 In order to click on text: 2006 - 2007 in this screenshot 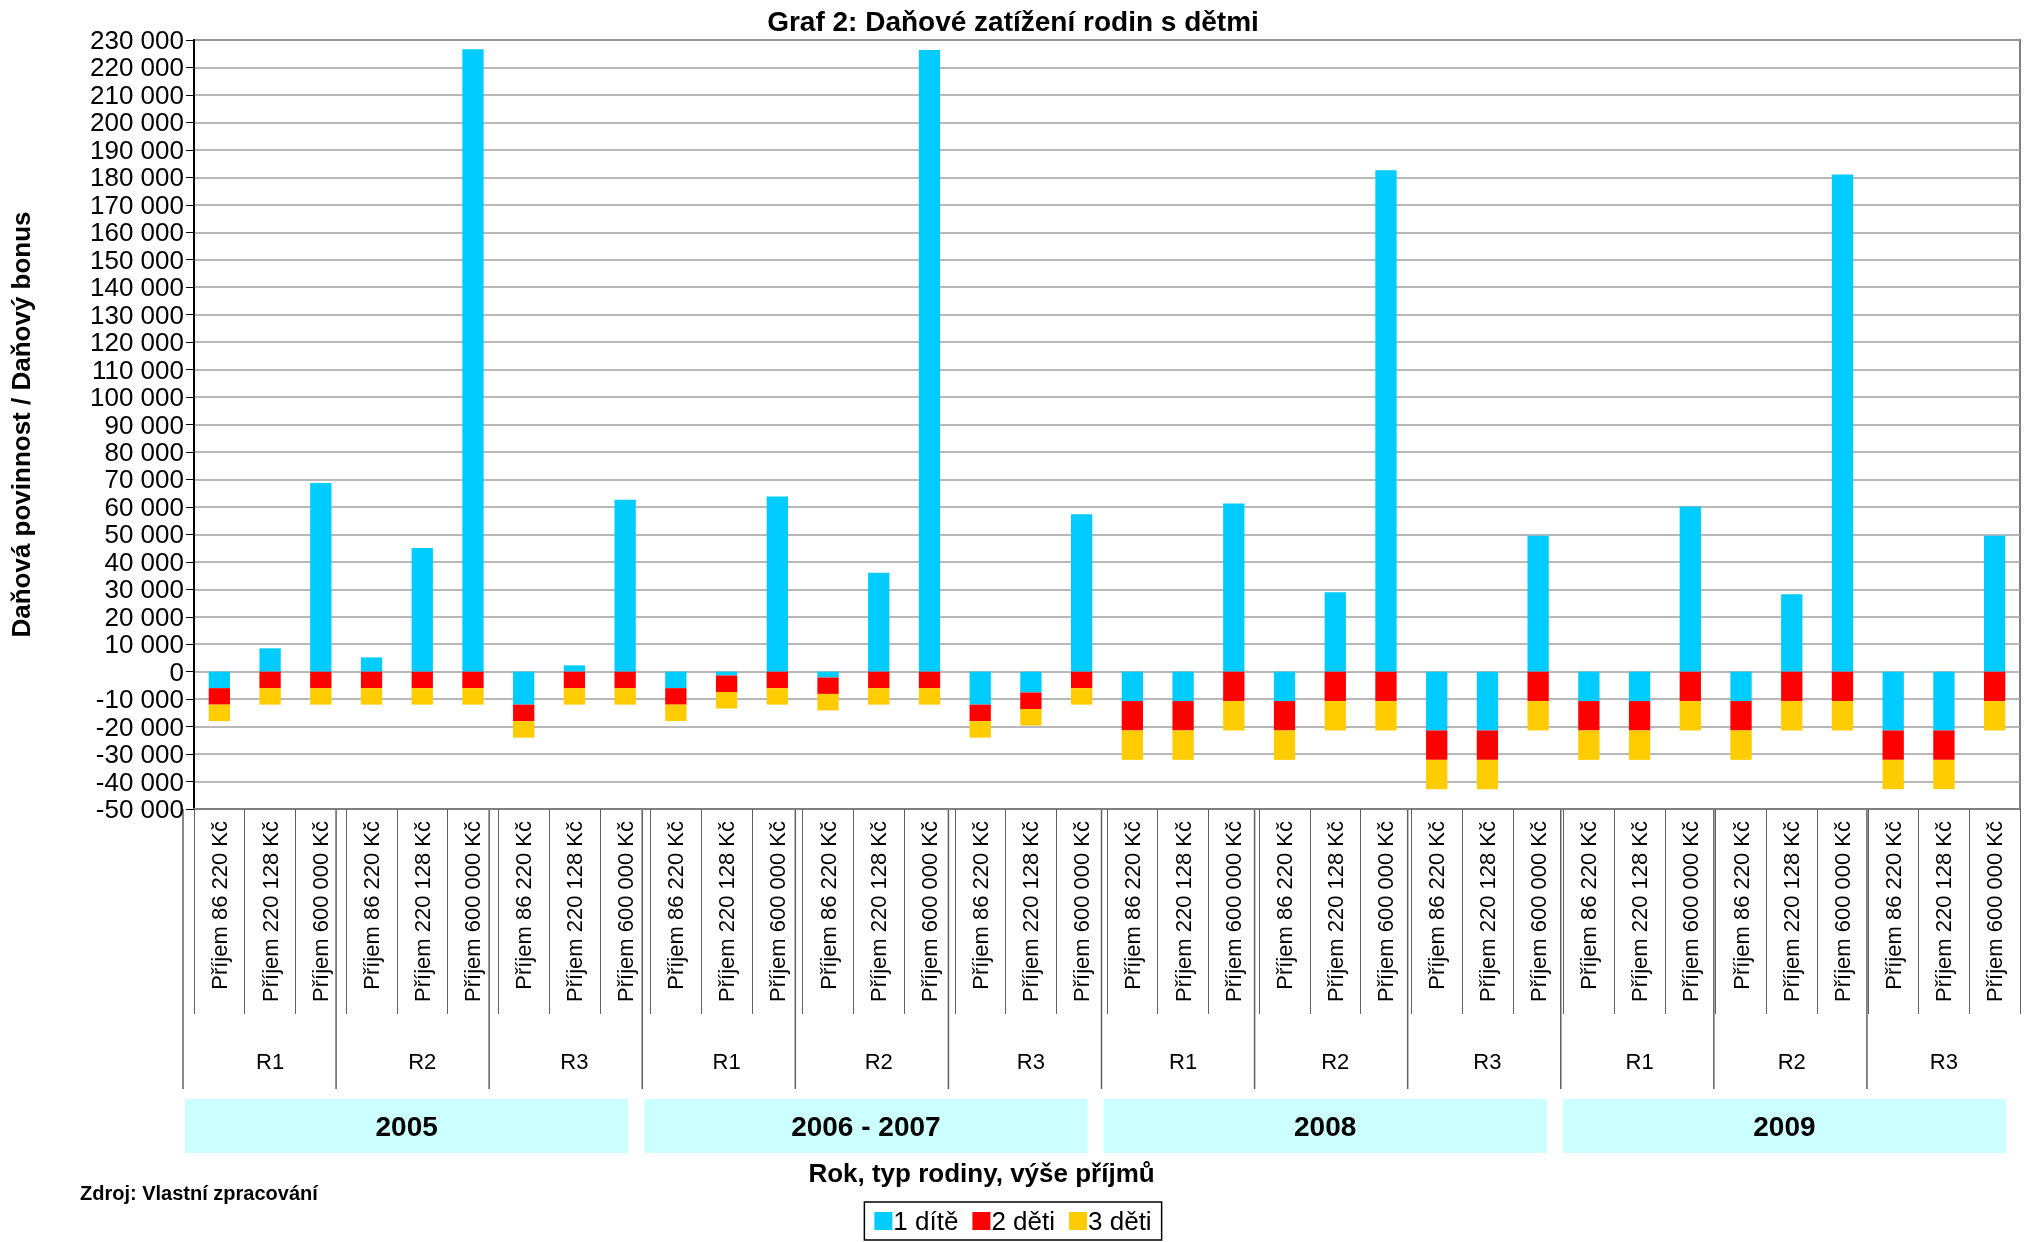, I will do `click(866, 1126)`.